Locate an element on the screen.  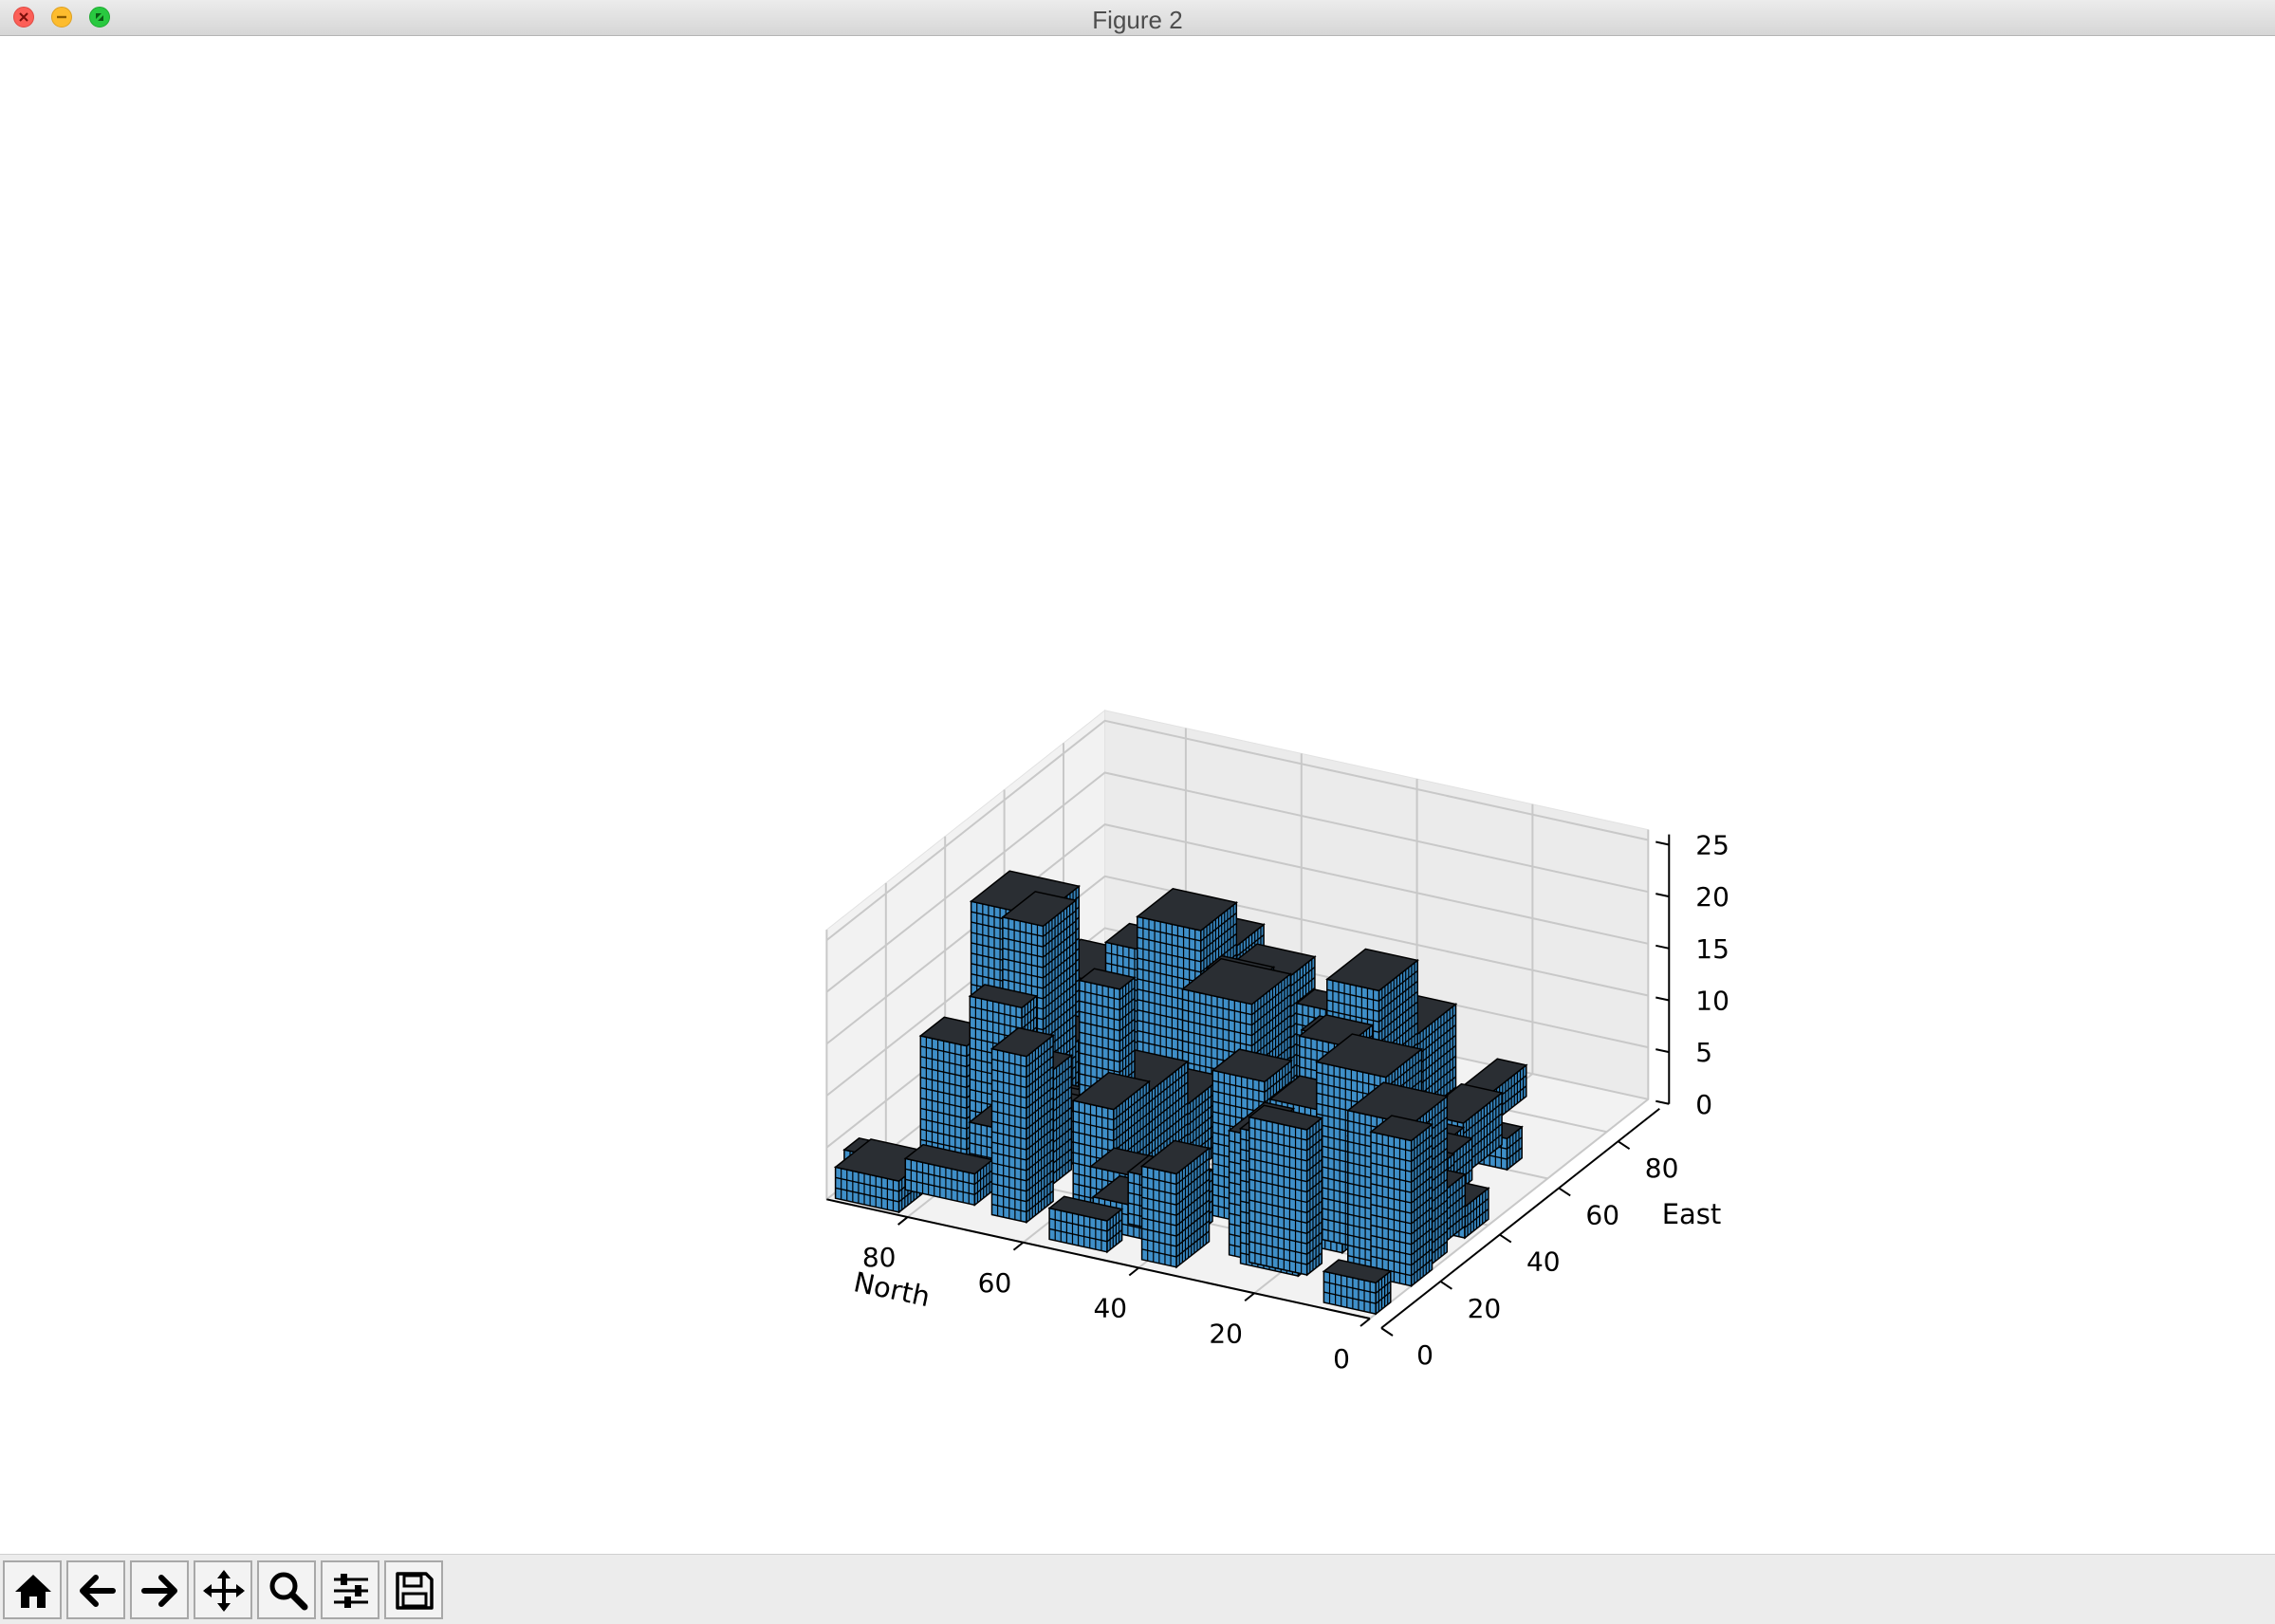
close-window-button is located at coordinates (23, 18).